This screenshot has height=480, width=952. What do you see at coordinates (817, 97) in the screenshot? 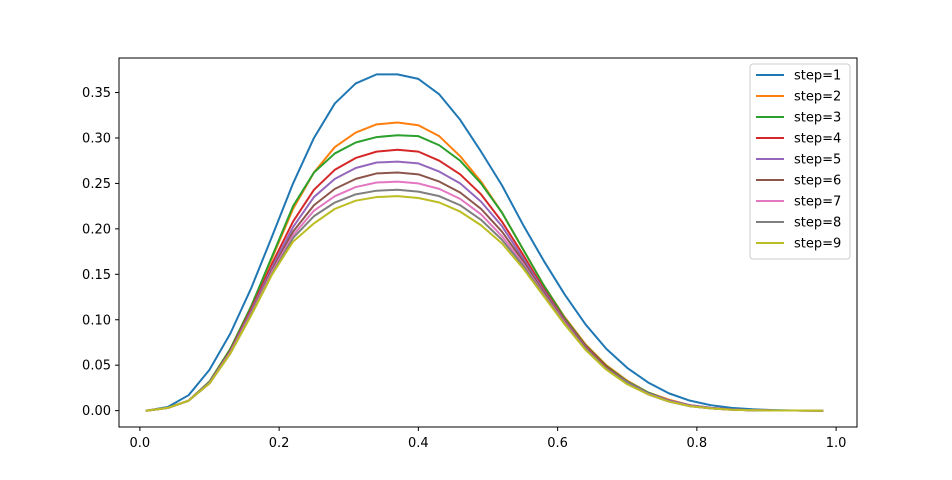
I see `legend-label: step=2` at bounding box center [817, 97].